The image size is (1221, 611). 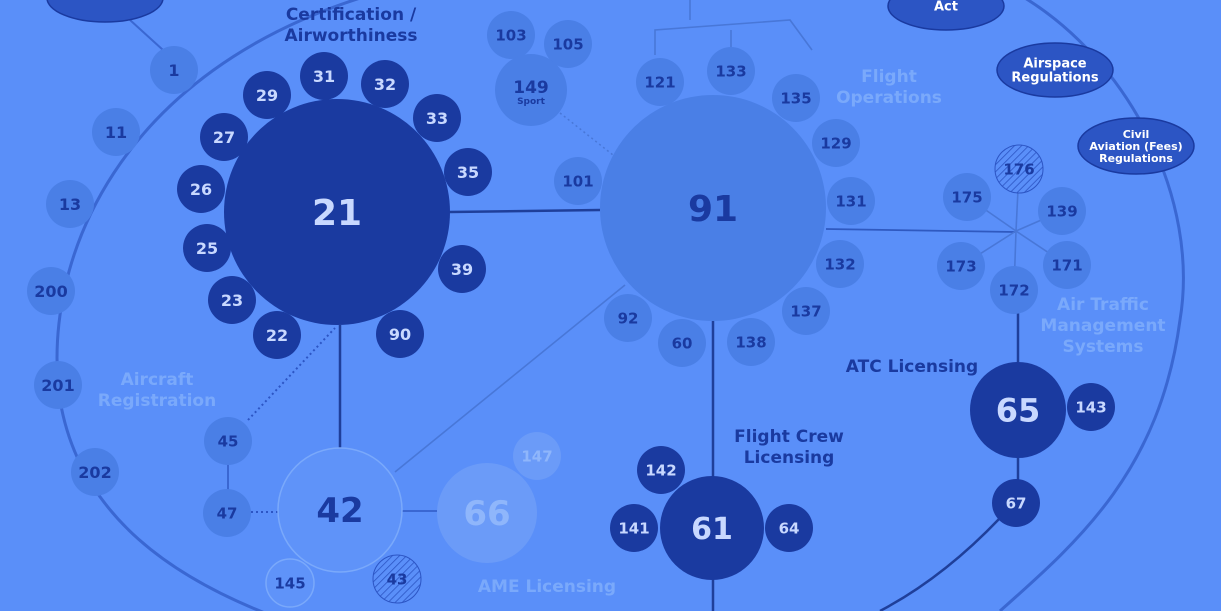 What do you see at coordinates (568, 44) in the screenshot?
I see `node-105: 105` at bounding box center [568, 44].